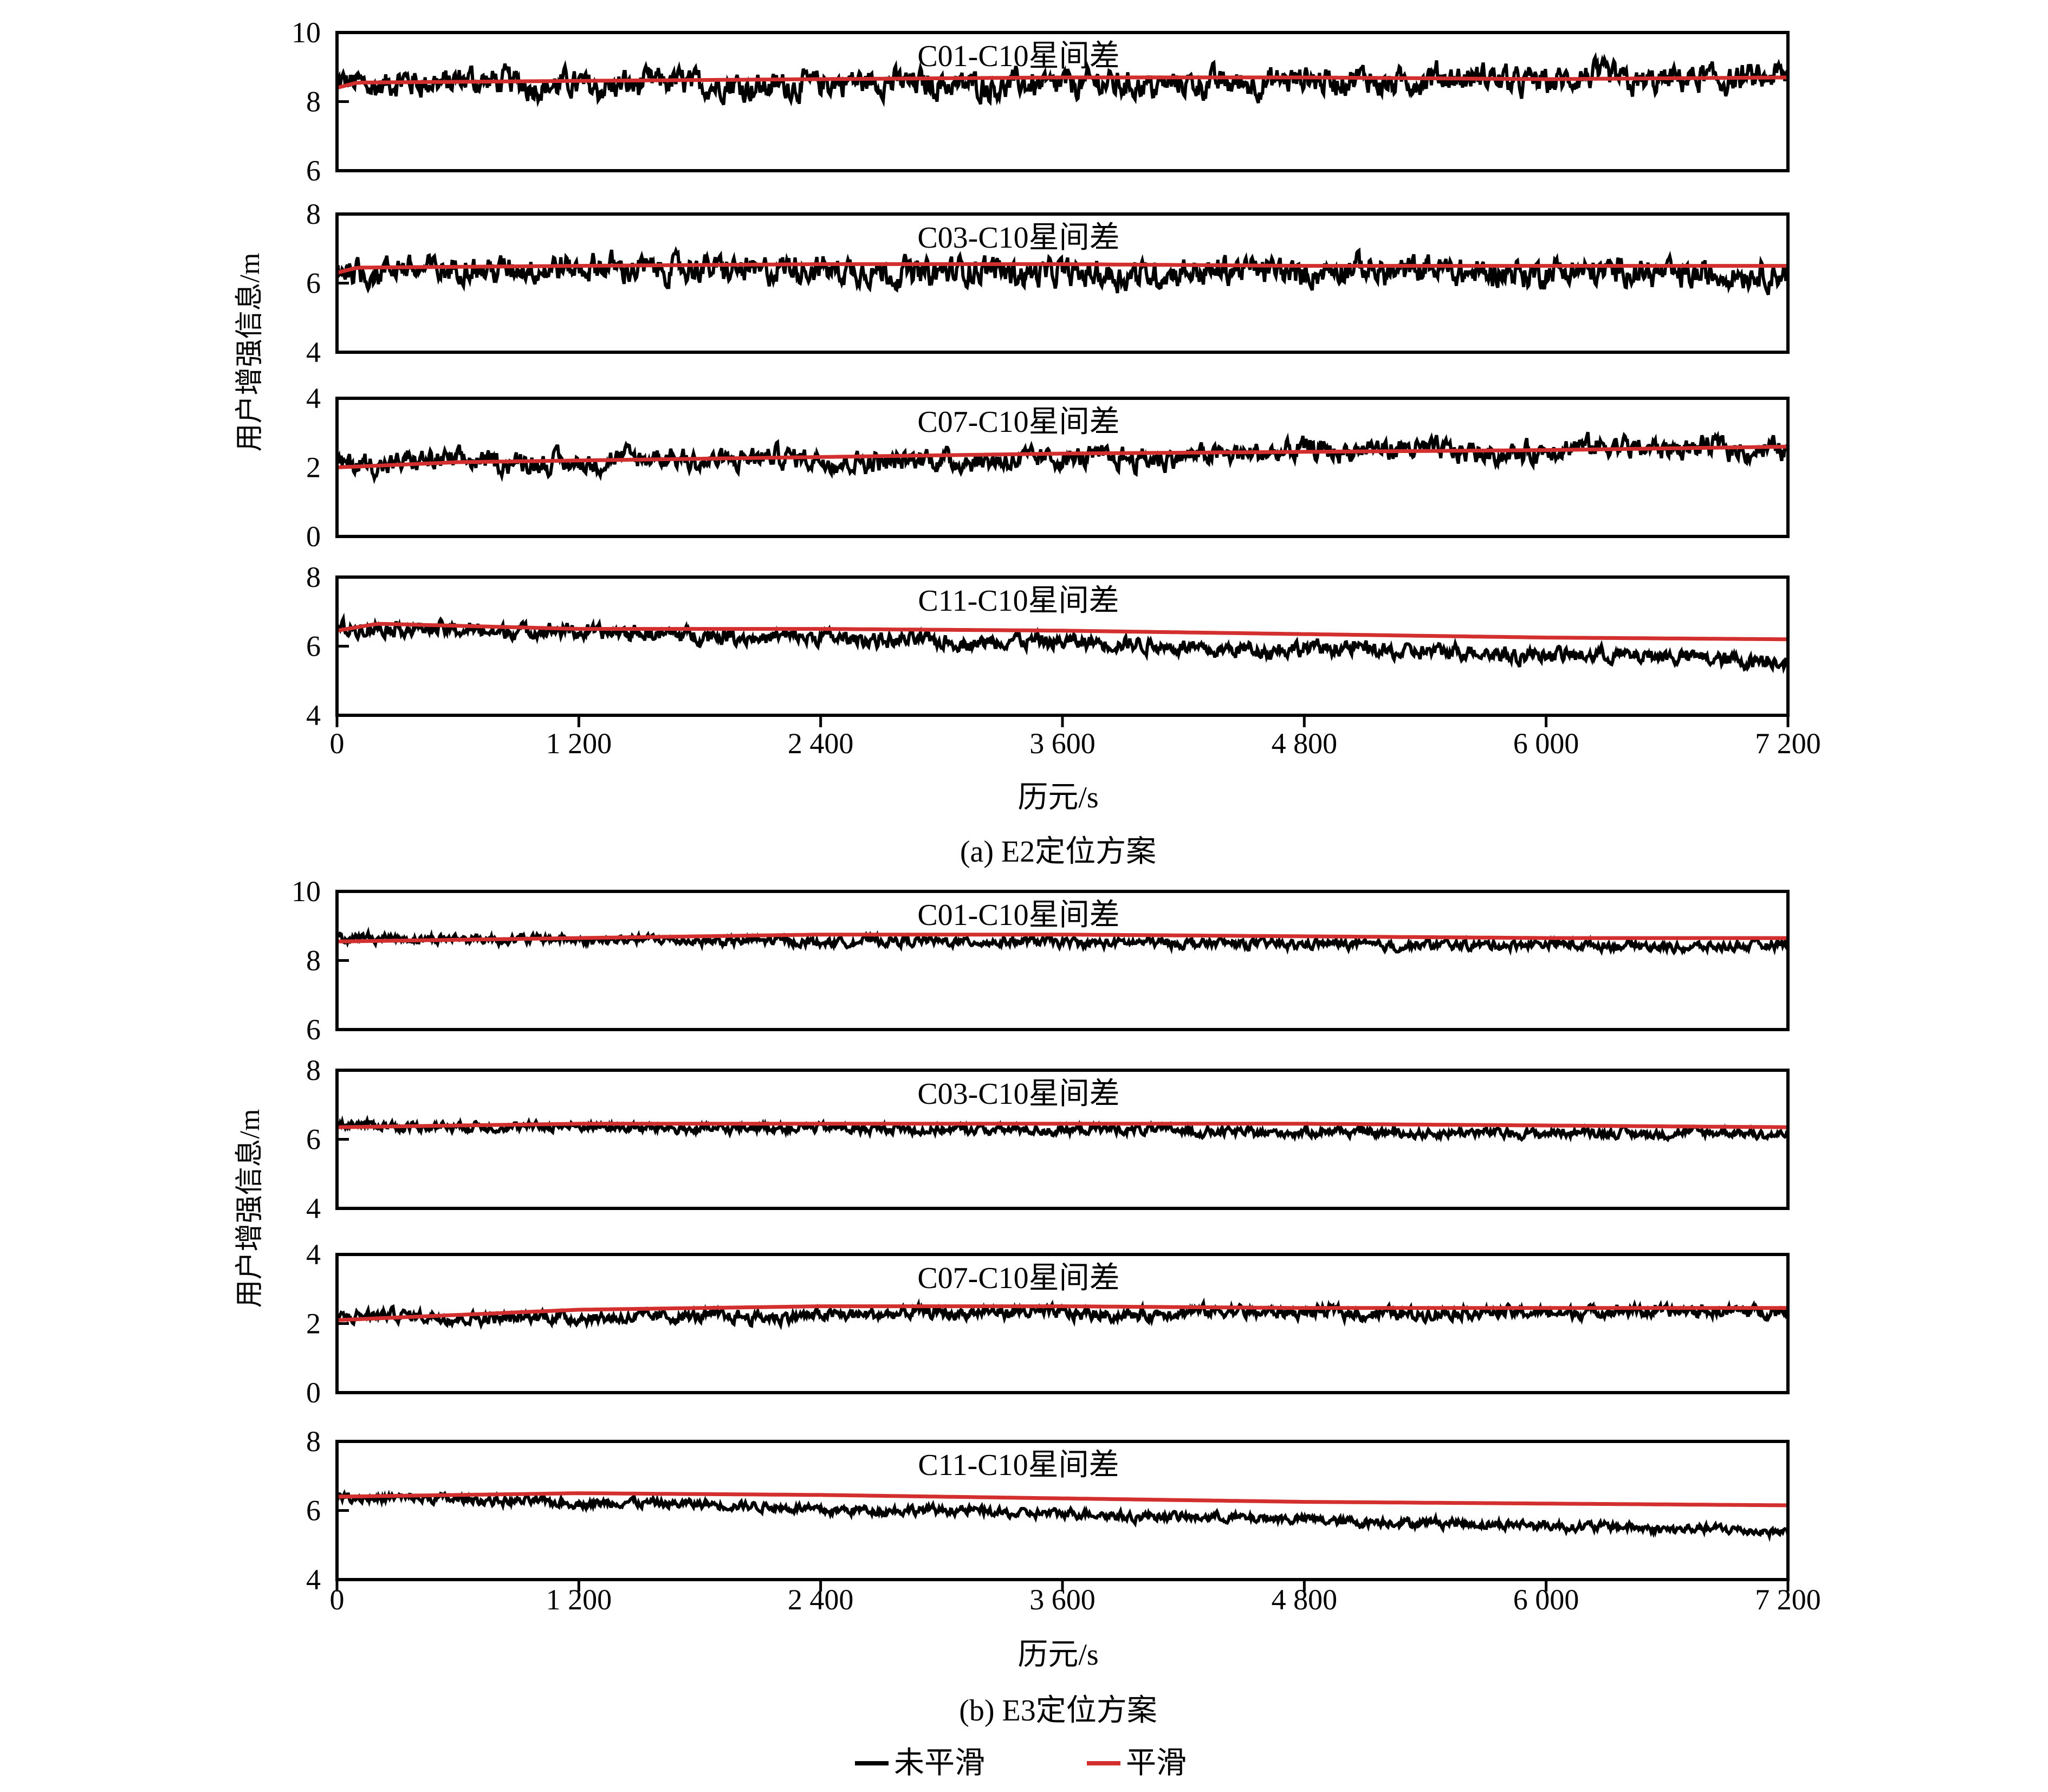 This screenshot has height=1792, width=2048. Describe the element at coordinates (337, 743) in the screenshot. I see `x-tick-label-0-0: 0` at that location.